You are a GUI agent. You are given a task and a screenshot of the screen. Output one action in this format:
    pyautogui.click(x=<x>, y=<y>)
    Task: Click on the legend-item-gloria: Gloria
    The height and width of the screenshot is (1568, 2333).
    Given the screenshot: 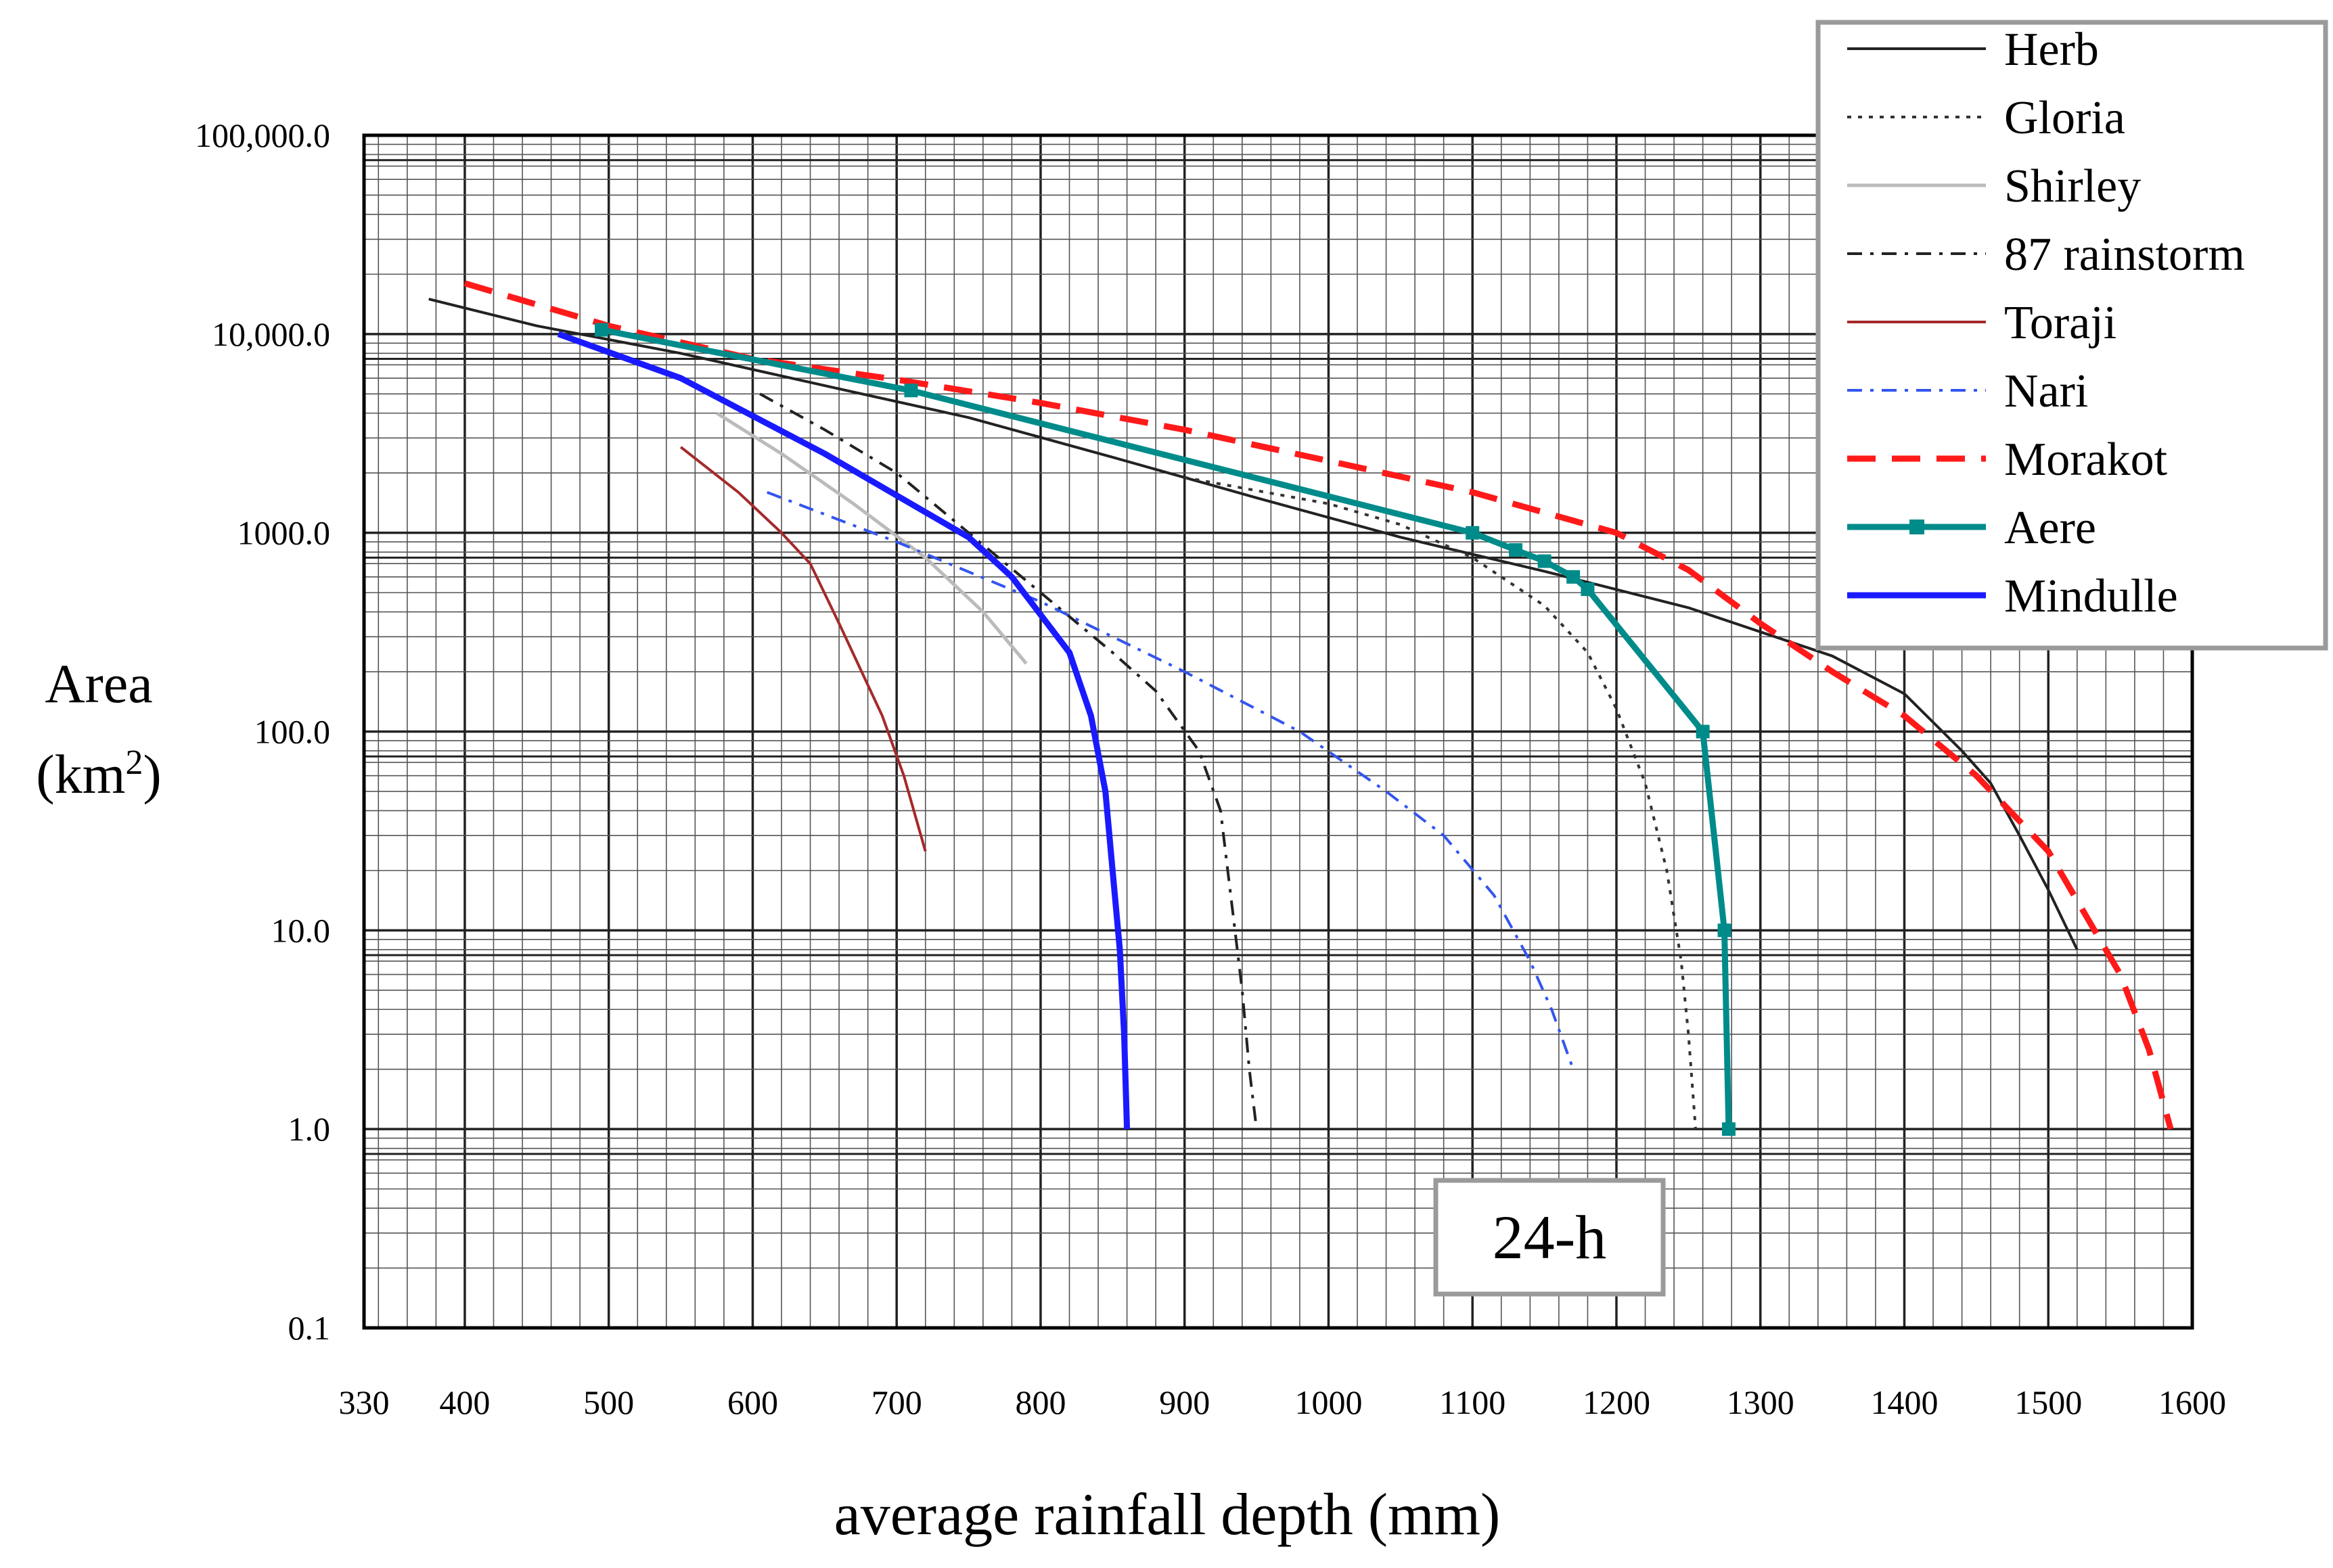 What is the action you would take?
    pyautogui.click(x=1986, y=118)
    